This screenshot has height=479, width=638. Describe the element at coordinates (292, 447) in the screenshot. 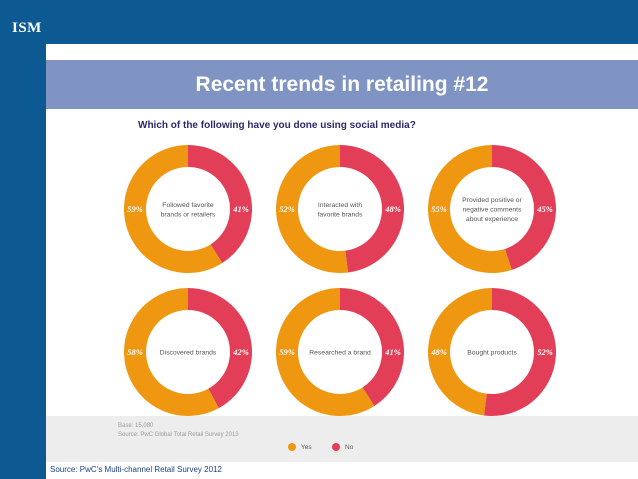

I see `legend-yes-swatch` at that location.